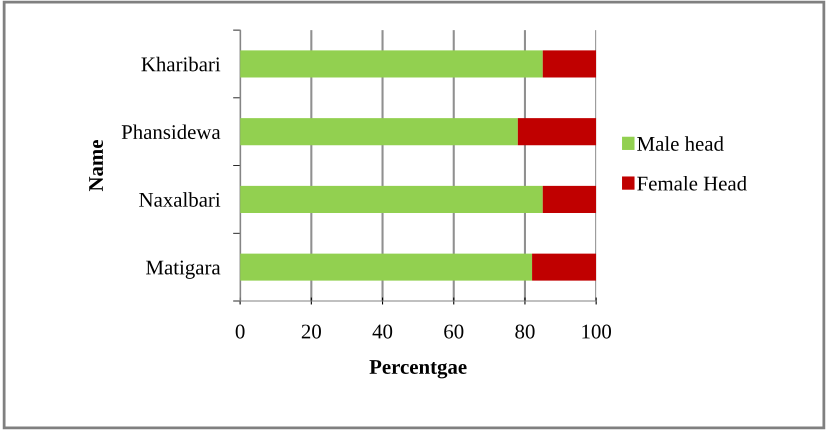 The width and height of the screenshot is (828, 430). What do you see at coordinates (692, 183) in the screenshot?
I see `legend-label: Female Head` at bounding box center [692, 183].